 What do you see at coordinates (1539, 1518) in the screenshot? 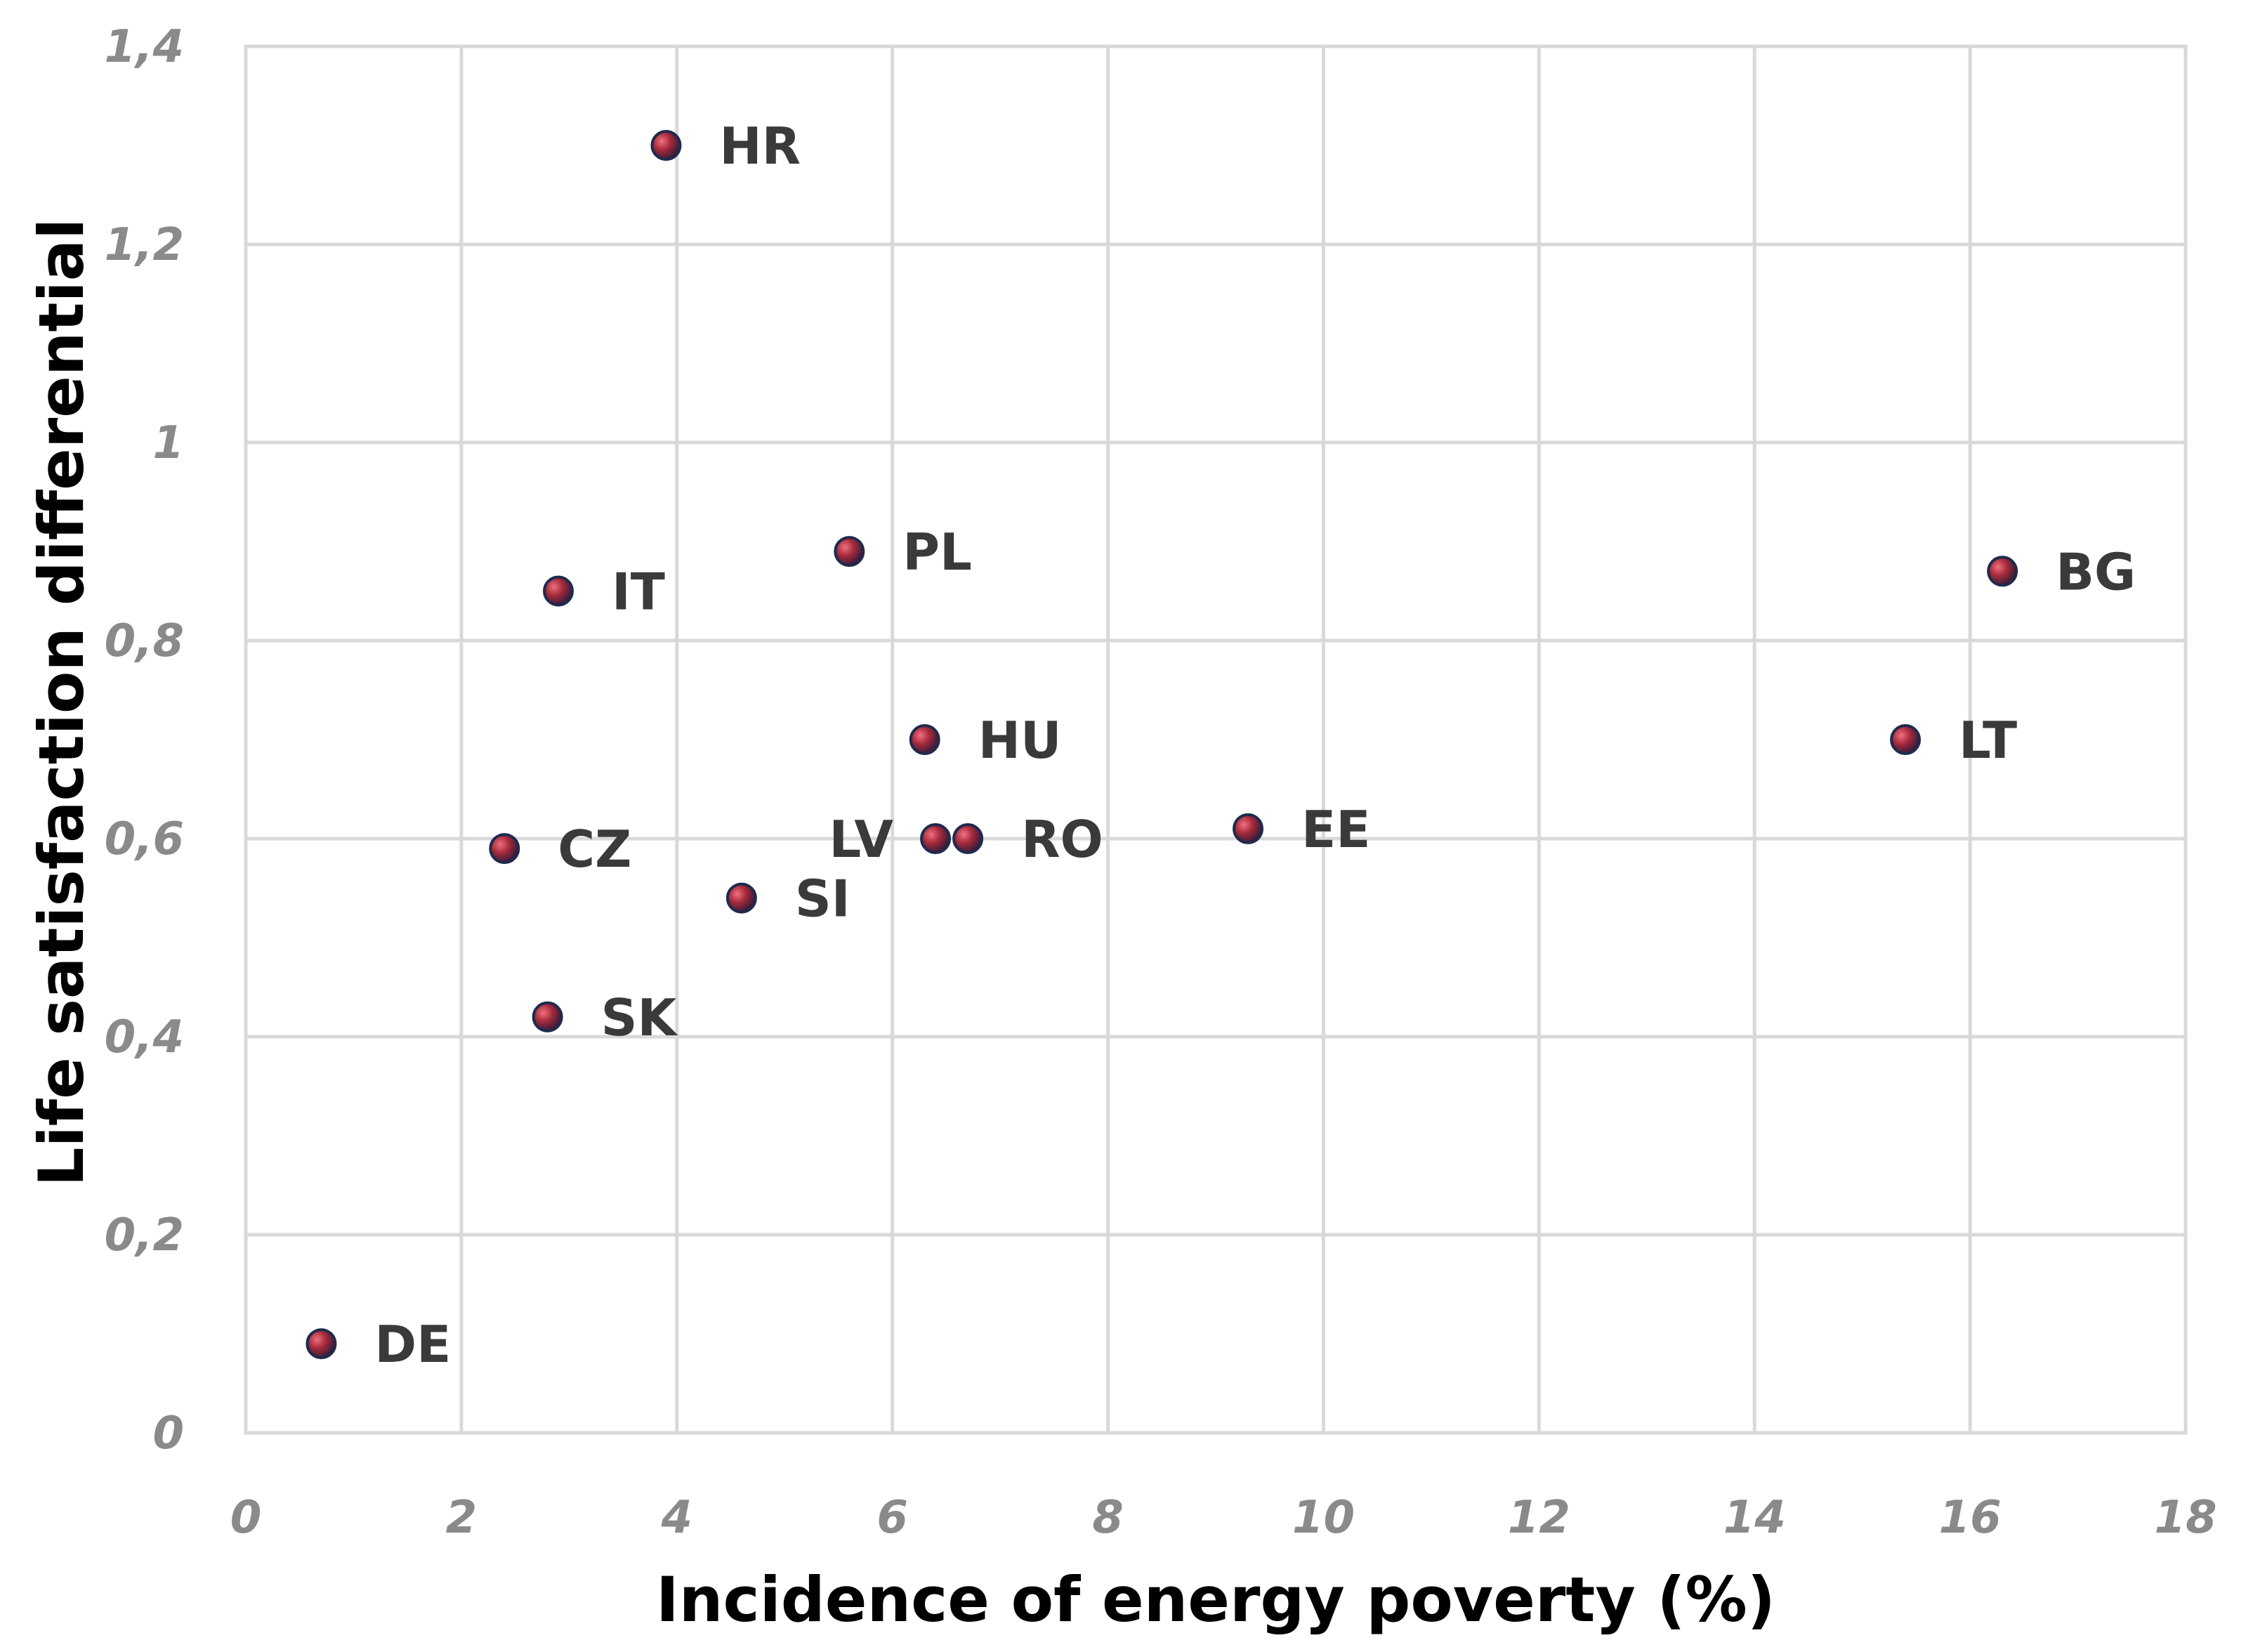
I see `x-tick-label: 12` at bounding box center [1539, 1518].